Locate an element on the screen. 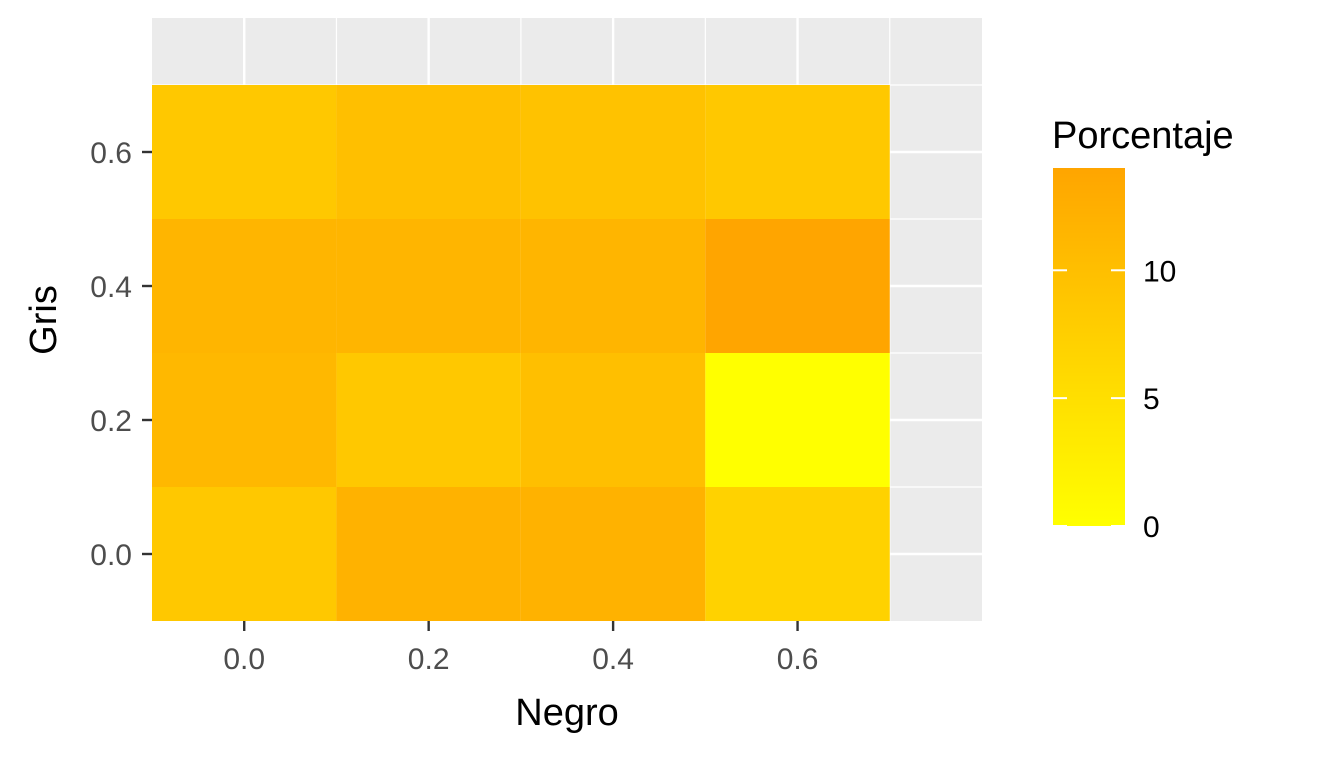  x-axis-ticks: 0.0 0.2 0.4 0.6 is located at coordinates (520, 648).